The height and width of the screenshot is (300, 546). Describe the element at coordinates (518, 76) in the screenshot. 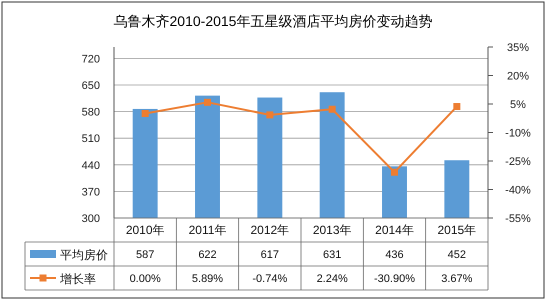

I see `y2-tick-label: 20%` at that location.